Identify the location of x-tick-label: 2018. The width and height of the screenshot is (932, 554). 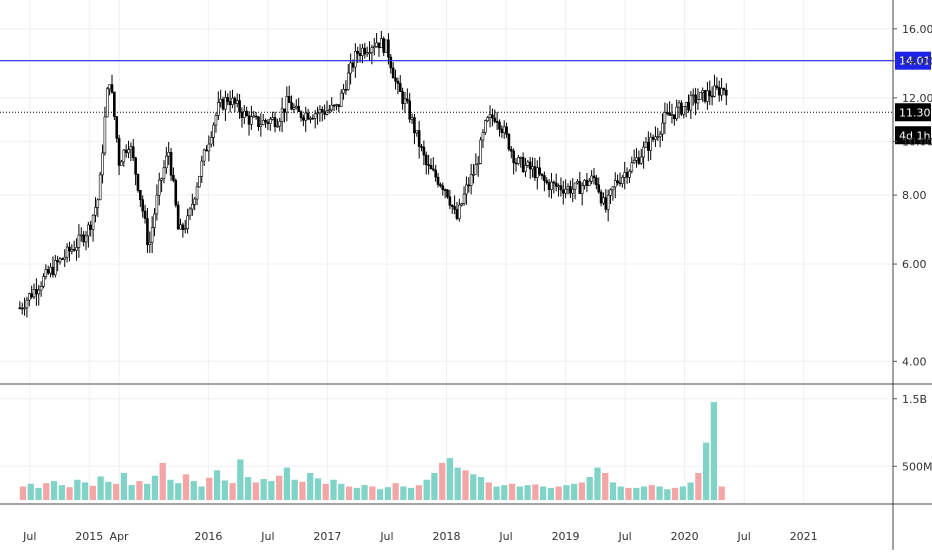
(447, 536).